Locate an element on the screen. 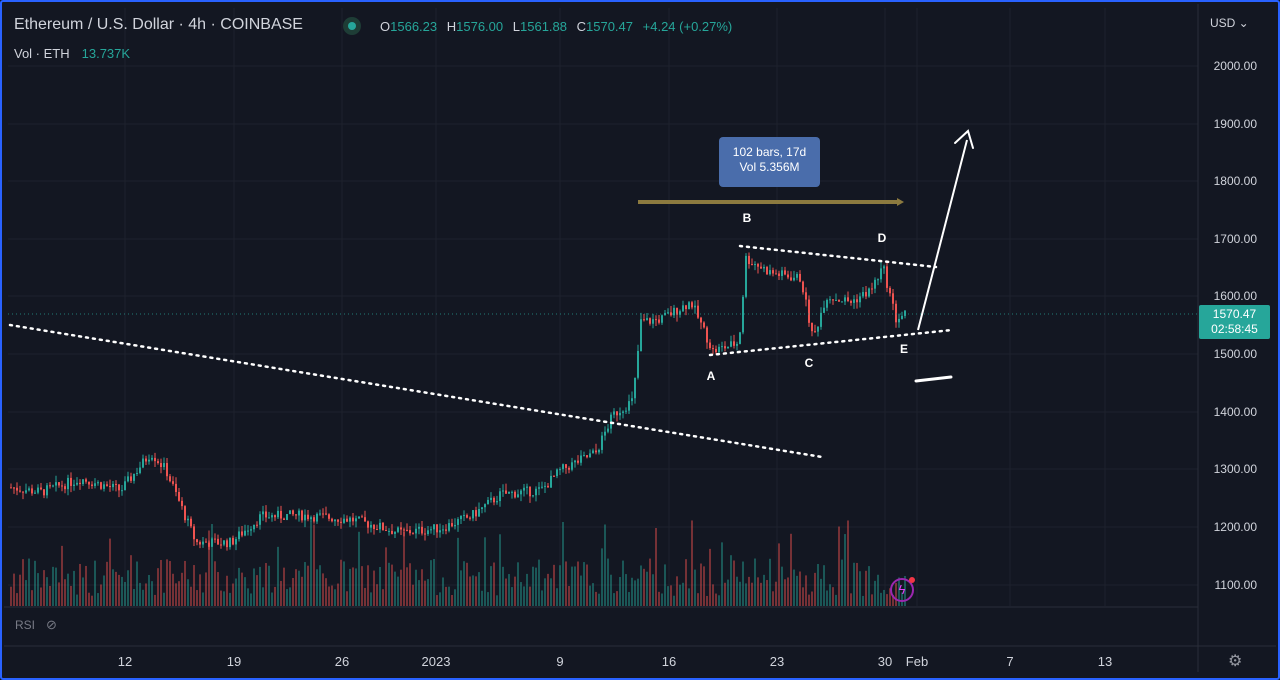 The height and width of the screenshot is (680, 1280). volume-legend: Vol · ETH 13.737K is located at coordinates (72, 53).